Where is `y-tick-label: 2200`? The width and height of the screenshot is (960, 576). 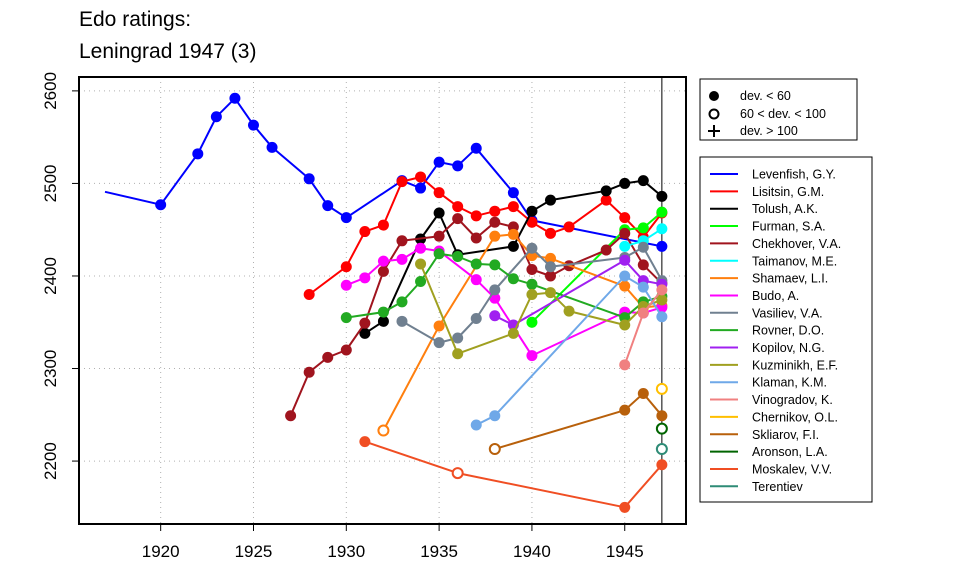
y-tick-label: 2200 is located at coordinates (50, 461).